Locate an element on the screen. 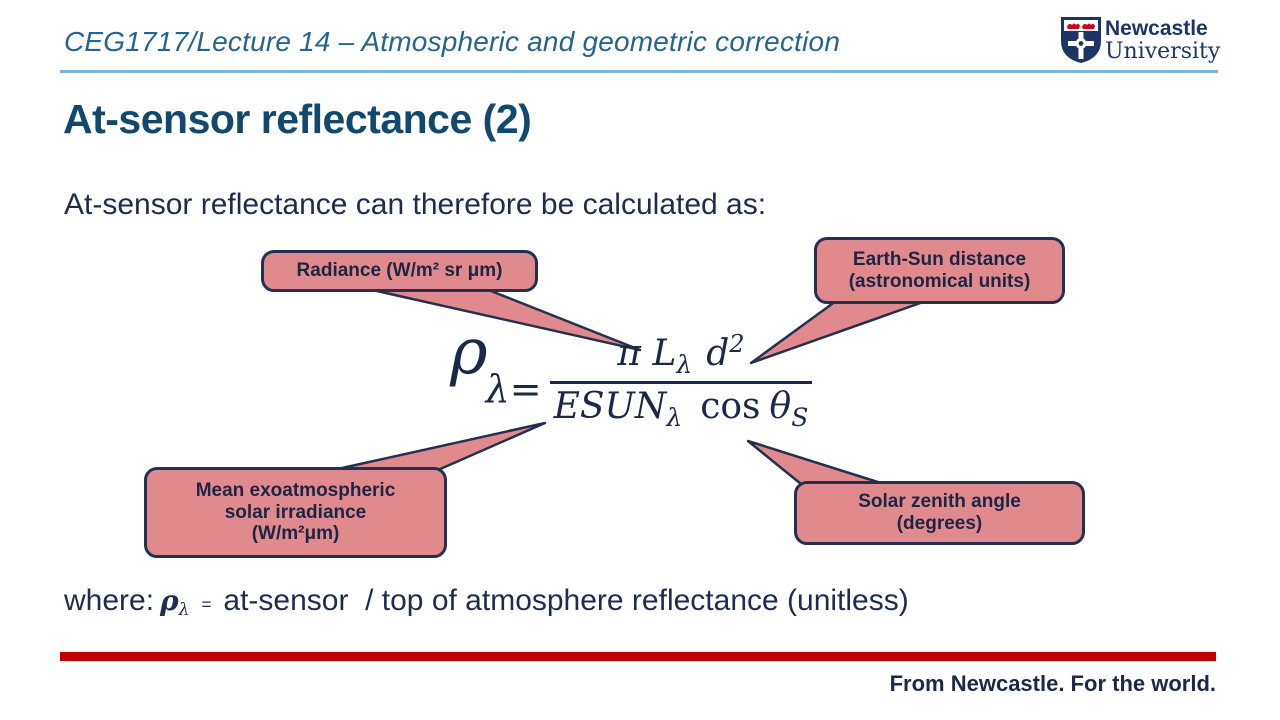 This screenshot has height=720, width=1280. callout-line: Earth-Sun distance is located at coordinates (939, 259).